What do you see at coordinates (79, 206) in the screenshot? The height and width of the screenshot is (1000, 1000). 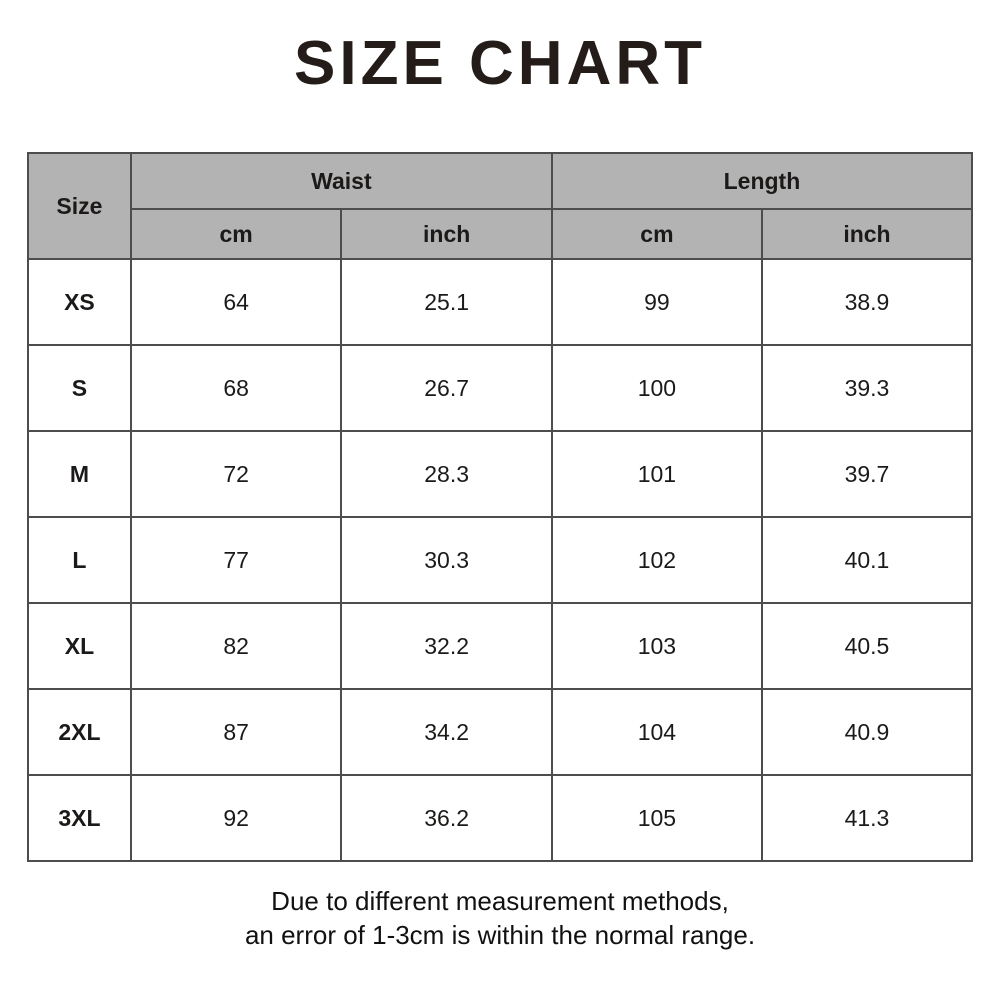 I see `header-size: Size` at bounding box center [79, 206].